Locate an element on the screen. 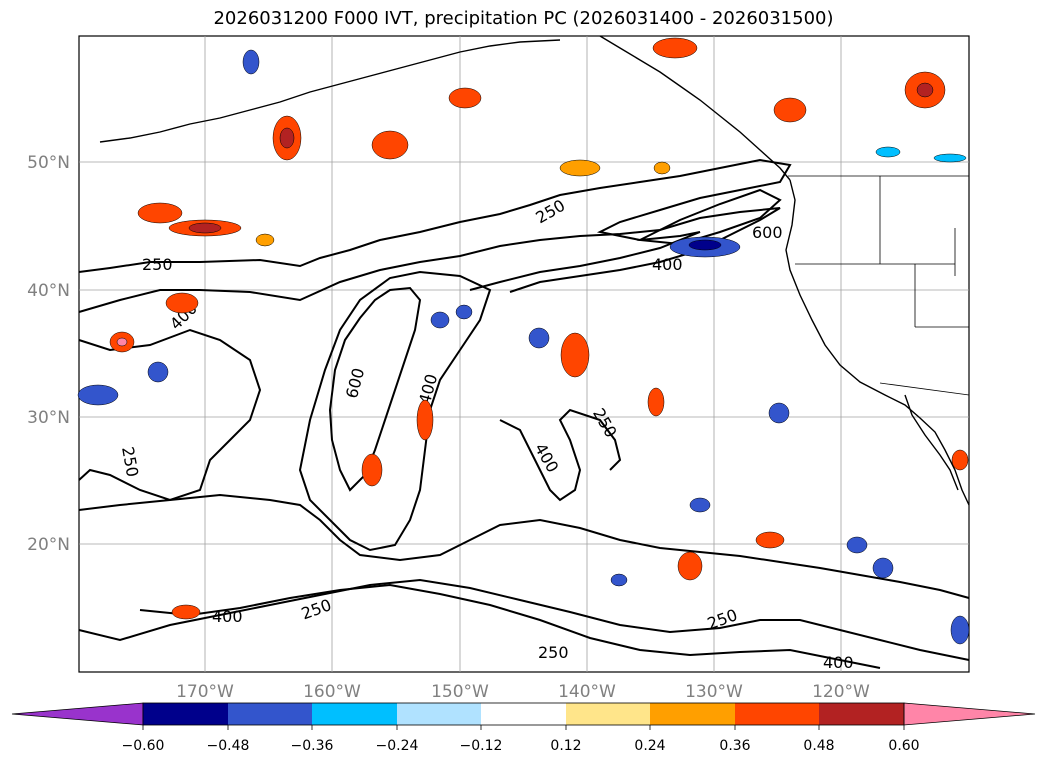  colorbar-outline is located at coordinates (523, 714).